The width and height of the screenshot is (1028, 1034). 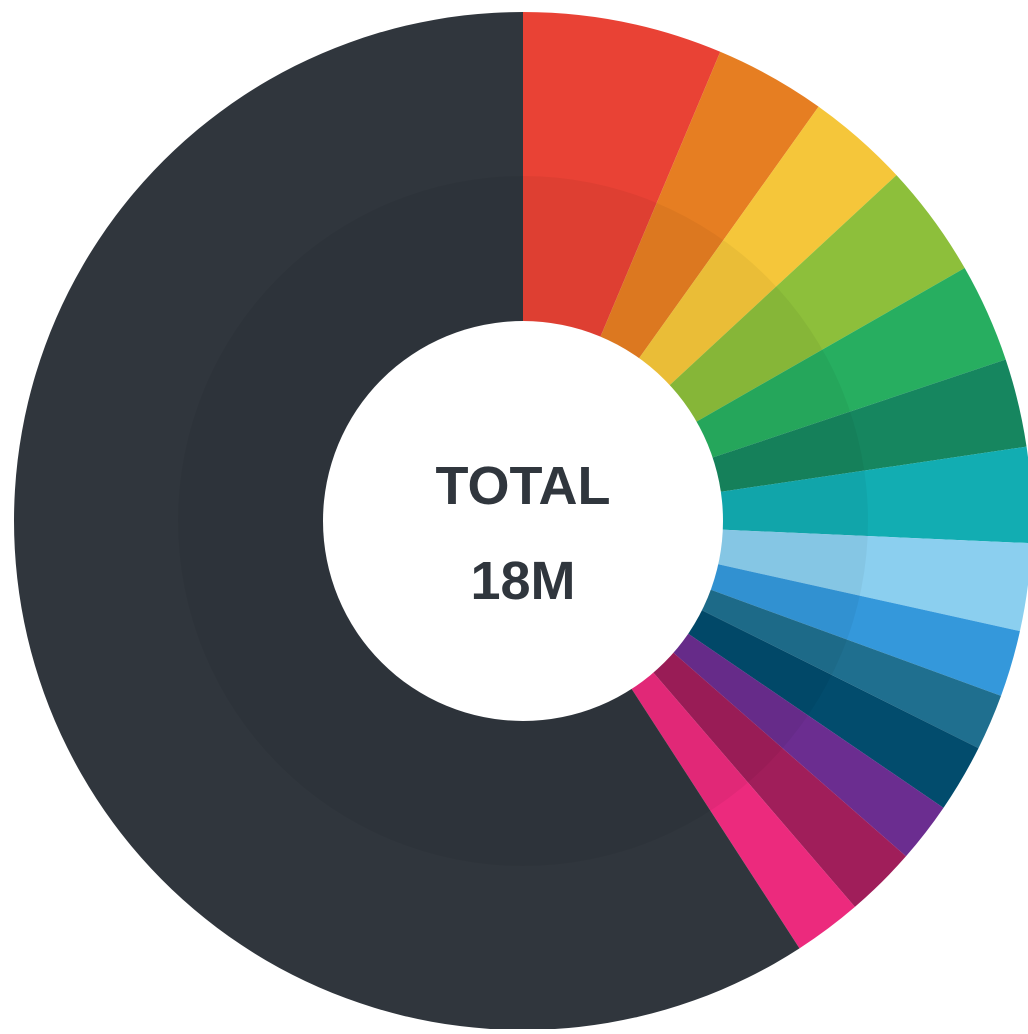 What do you see at coordinates (522, 581) in the screenshot?
I see `center-value: 18M` at bounding box center [522, 581].